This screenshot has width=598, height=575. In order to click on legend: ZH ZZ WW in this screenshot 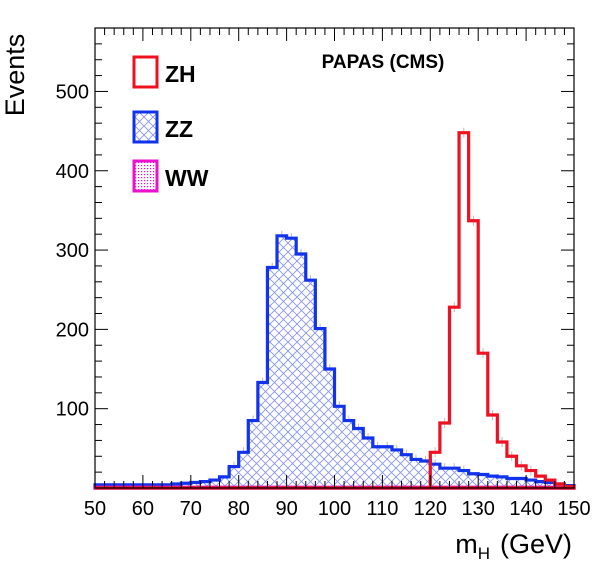, I will do `click(170, 124)`.